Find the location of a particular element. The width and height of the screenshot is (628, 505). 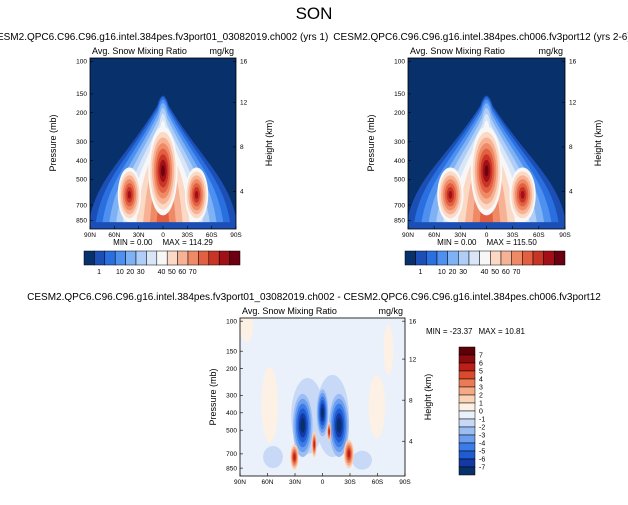

panel-c-z-tick: 16 is located at coordinates (413, 321).